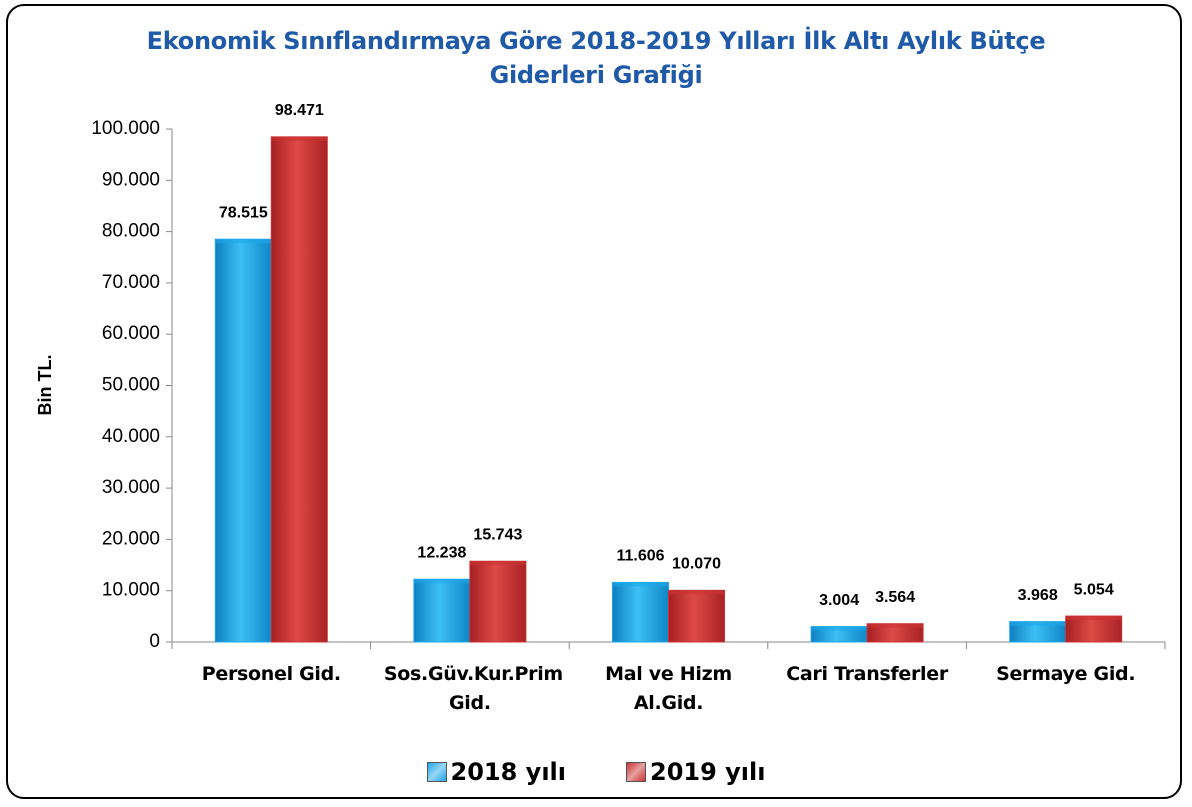 This screenshot has width=1192, height=807. What do you see at coordinates (640, 556) in the screenshot?
I see `data-label: 11.606` at bounding box center [640, 556].